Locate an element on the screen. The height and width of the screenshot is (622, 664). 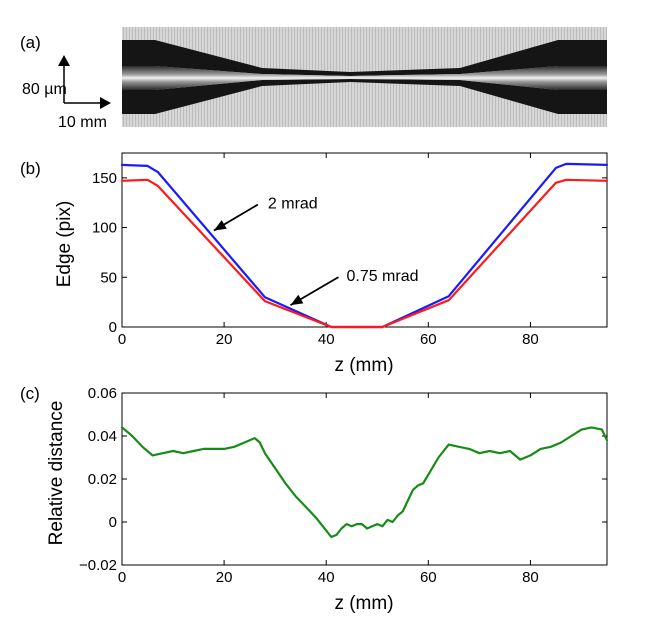
chart-b-xlabel: z (mm) is located at coordinates (363, 365).